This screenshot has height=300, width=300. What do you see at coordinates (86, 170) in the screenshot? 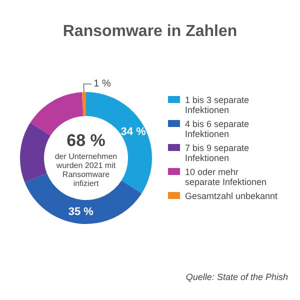
I see `text: der Unternehmen wurden 2021 mit Ransomware infiziert` at bounding box center [86, 170].